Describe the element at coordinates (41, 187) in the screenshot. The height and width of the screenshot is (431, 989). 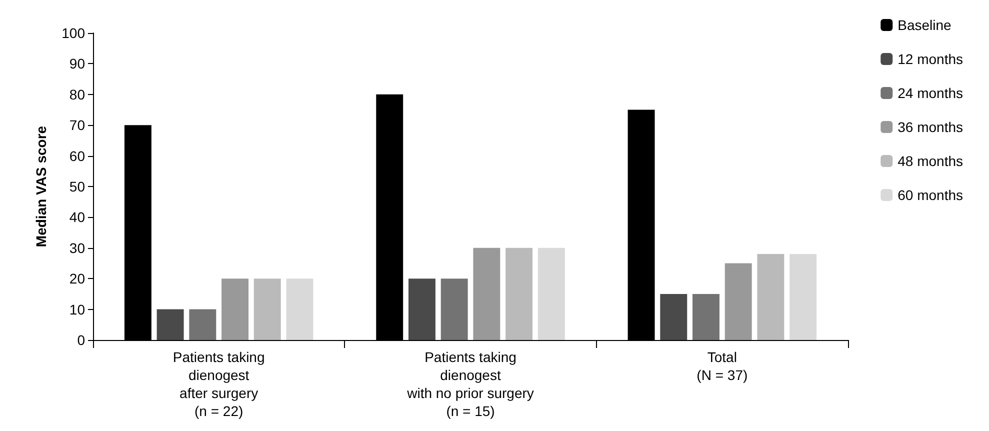
I see `y-axis-title: Median VAS score` at that location.